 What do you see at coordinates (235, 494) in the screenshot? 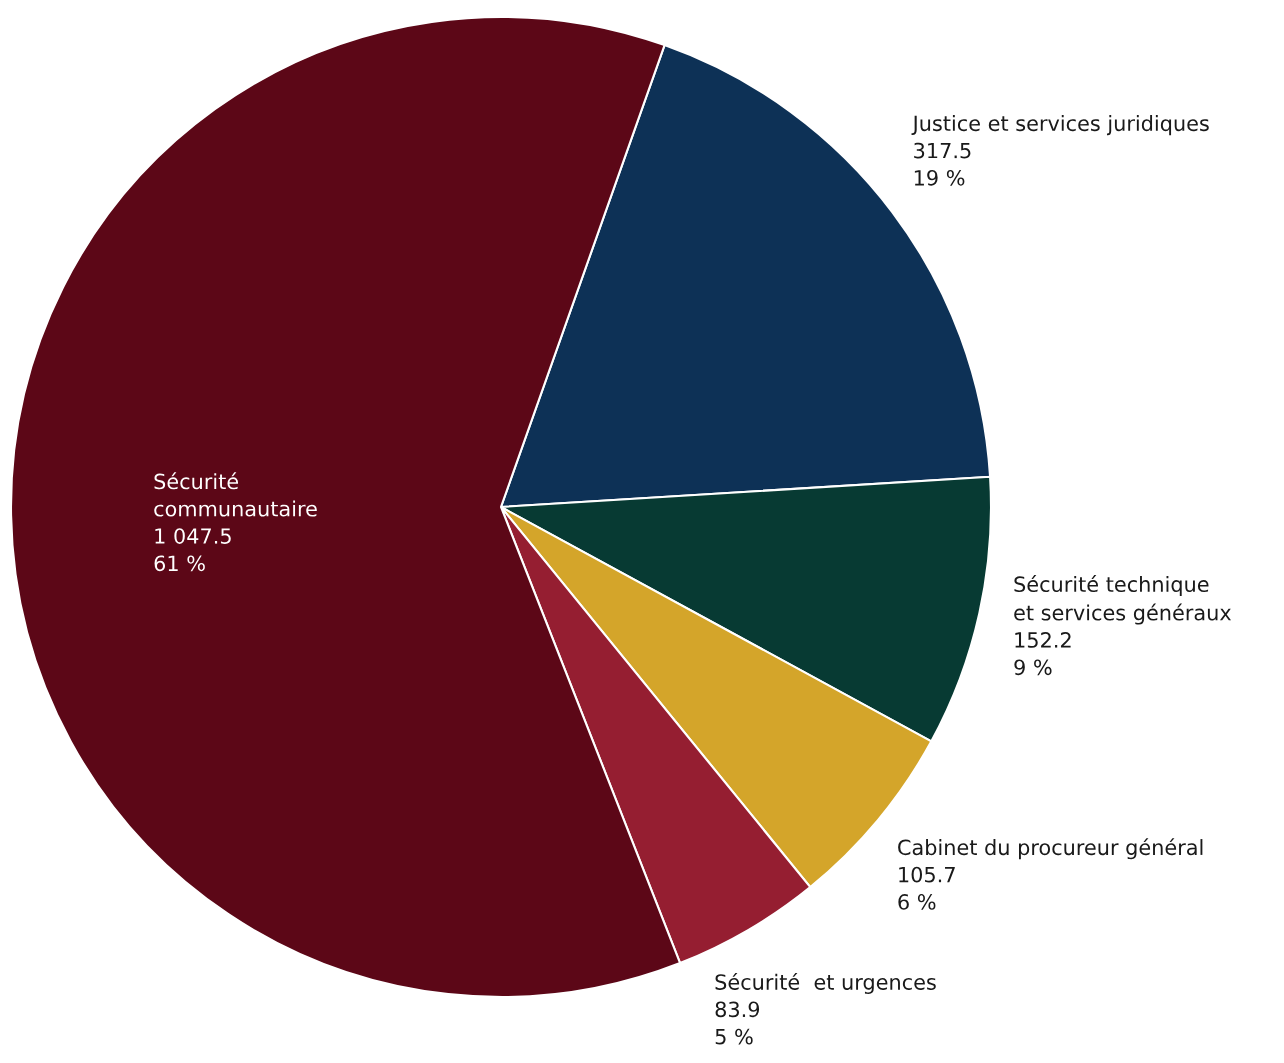
I see `slice-label: Sécurité communautaire` at bounding box center [235, 494].